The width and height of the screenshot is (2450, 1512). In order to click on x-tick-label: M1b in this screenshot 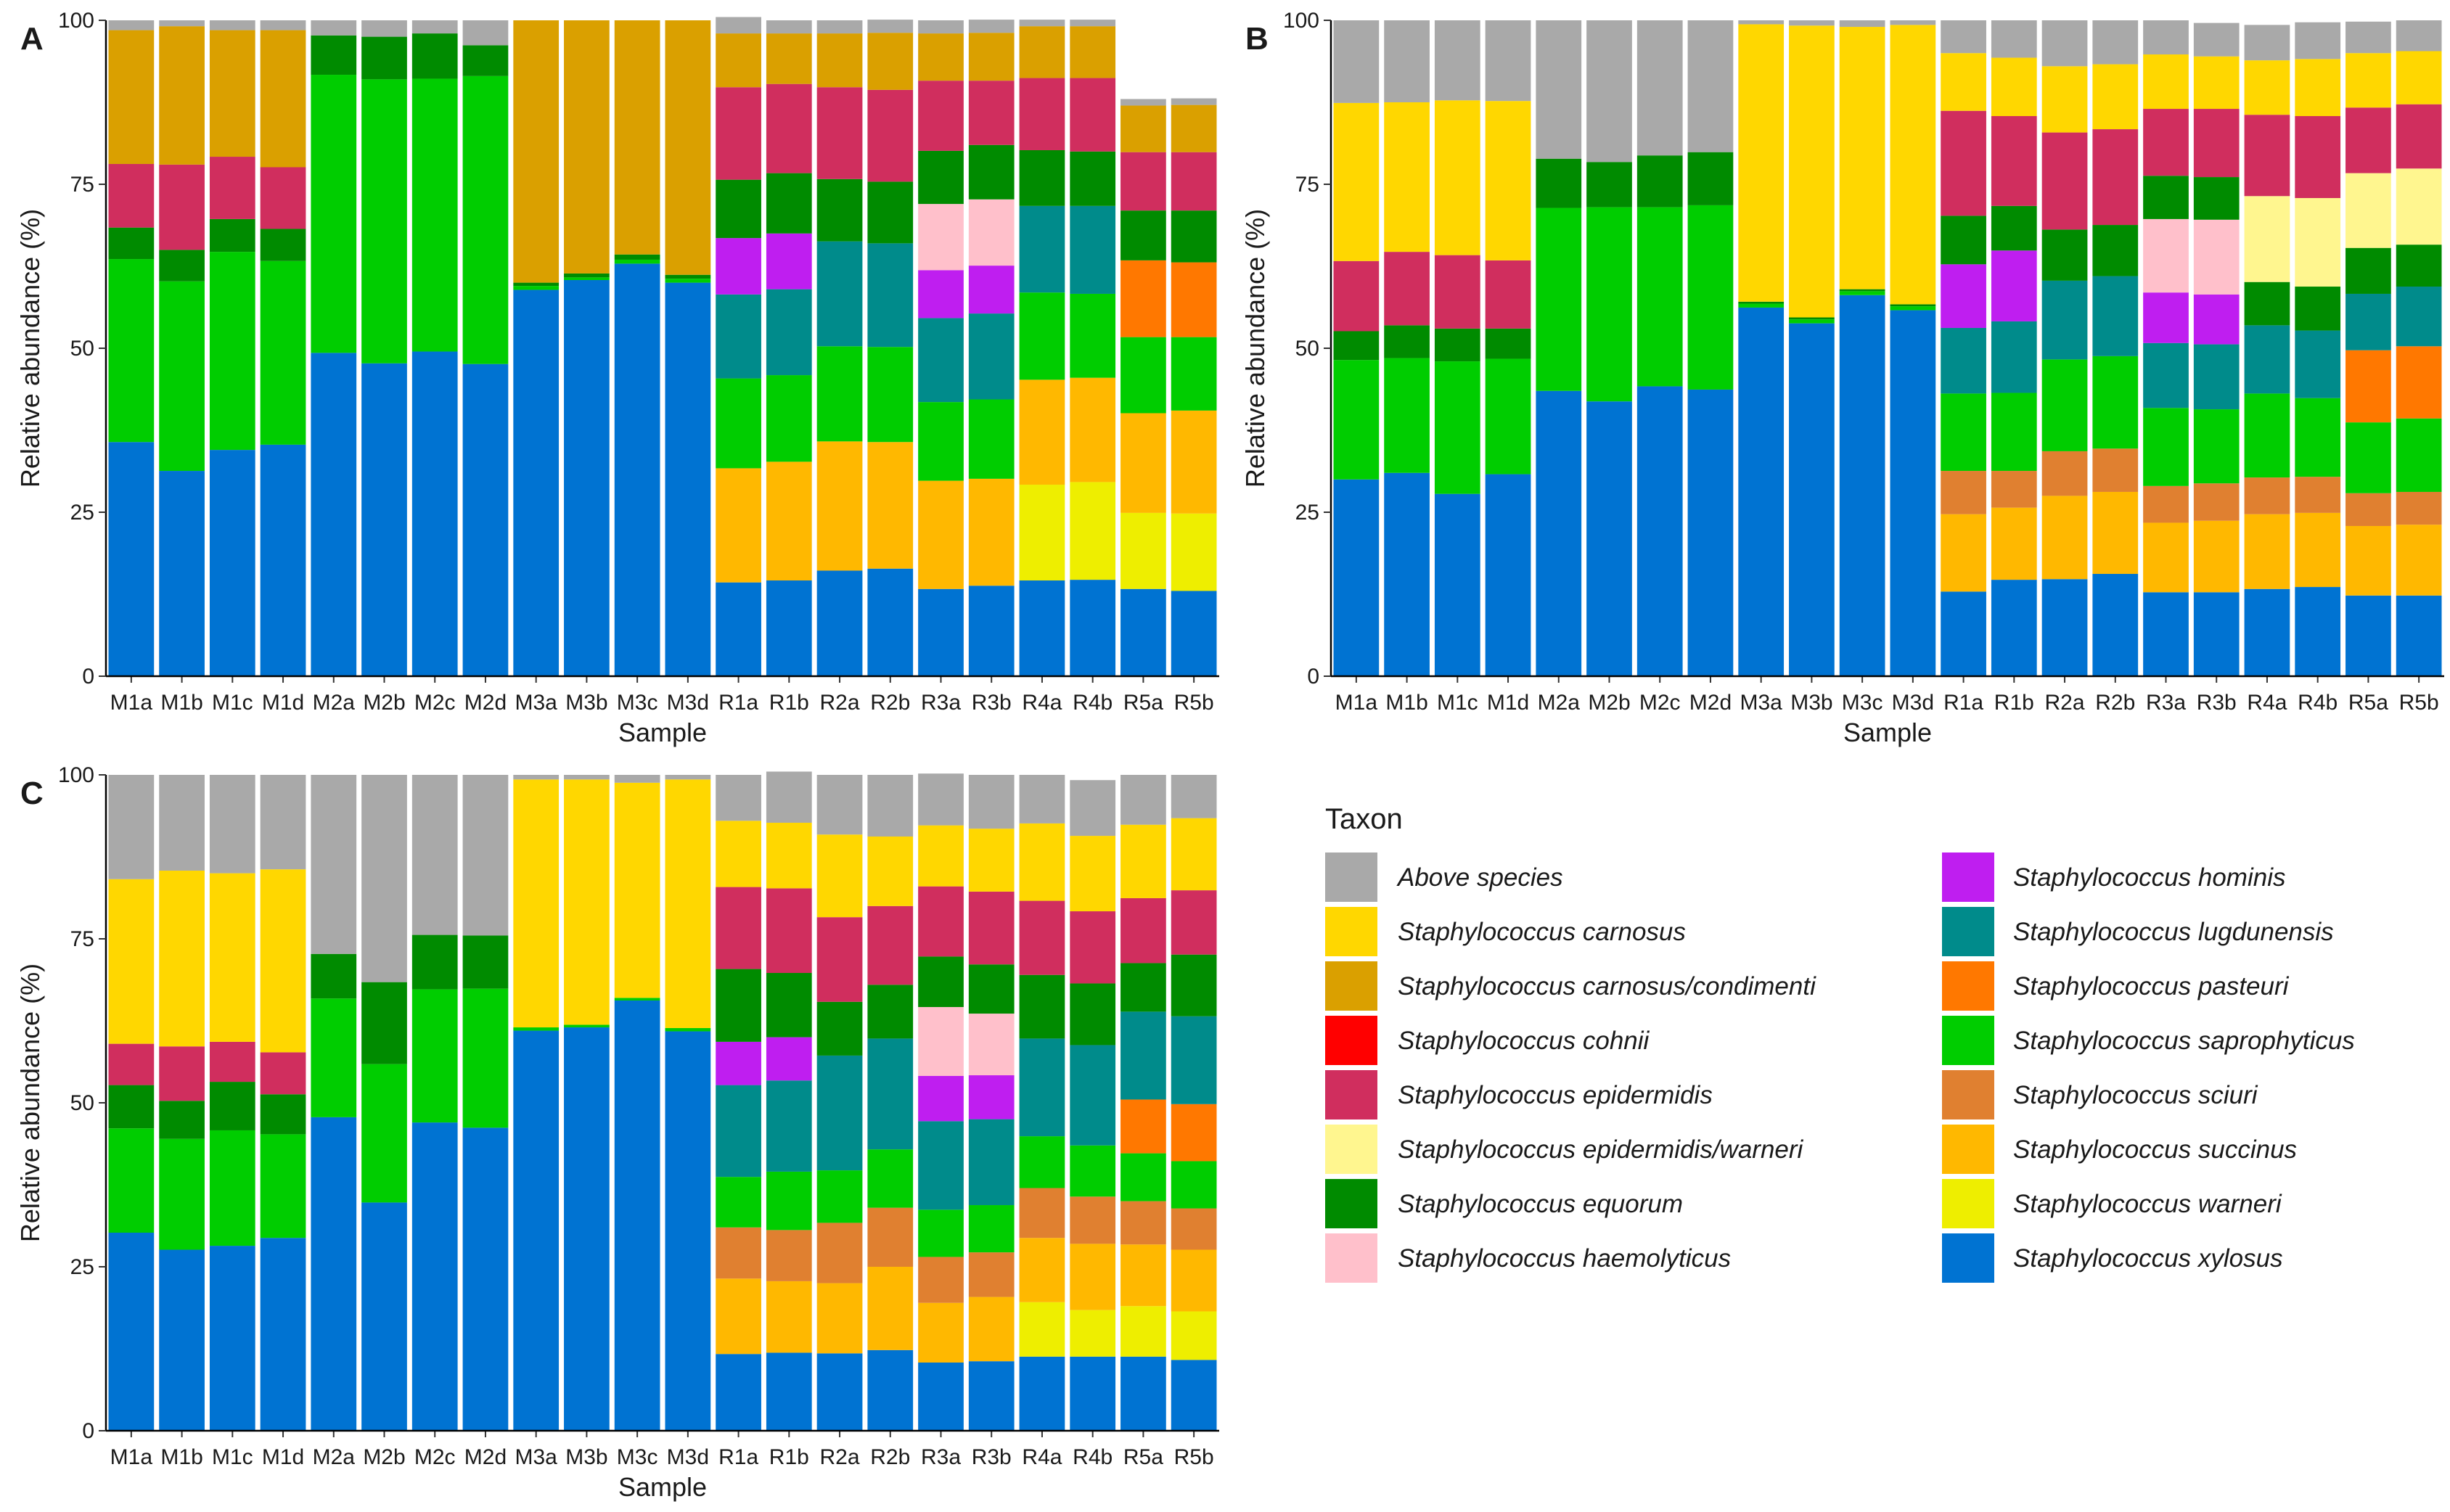, I will do `click(181, 703)`.